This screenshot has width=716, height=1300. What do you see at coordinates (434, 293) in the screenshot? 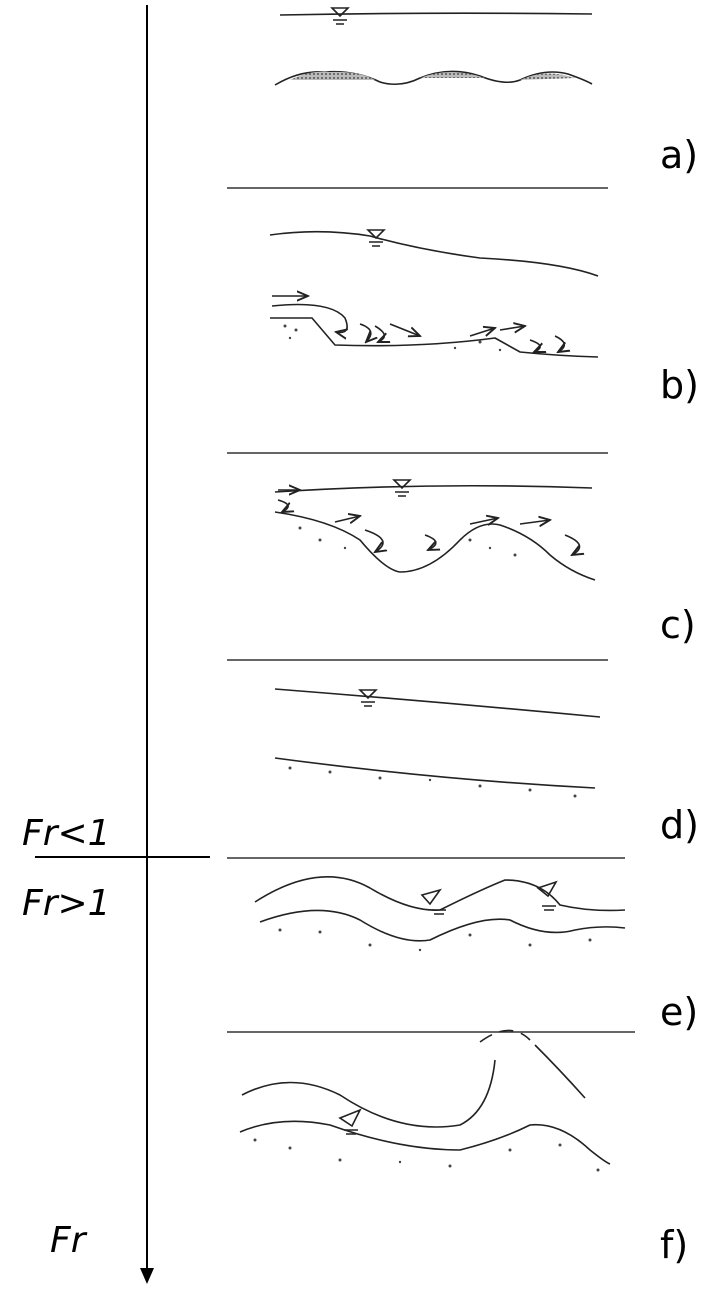
I see `sketch-b` at bounding box center [434, 293].